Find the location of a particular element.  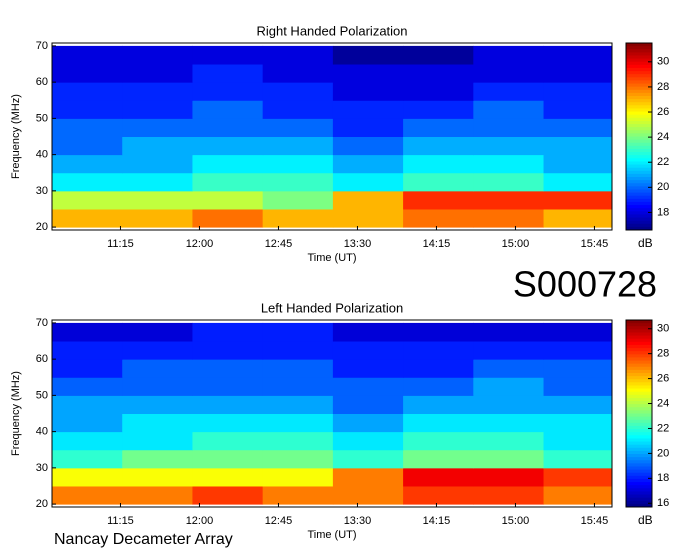

y-tick-label: 50 is located at coordinates (42, 118).